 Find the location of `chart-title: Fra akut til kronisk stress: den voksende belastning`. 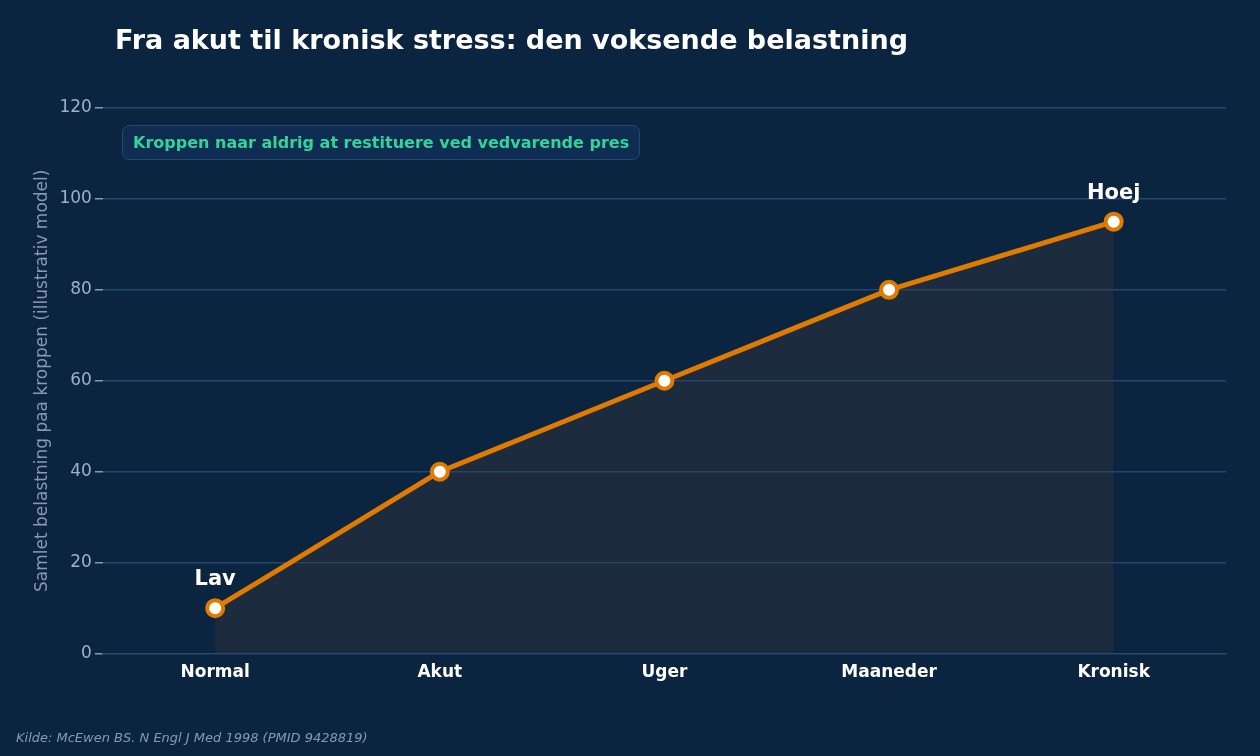

chart-title: Fra akut til kronisk stress: den voksende belastning is located at coordinates (511, 39).